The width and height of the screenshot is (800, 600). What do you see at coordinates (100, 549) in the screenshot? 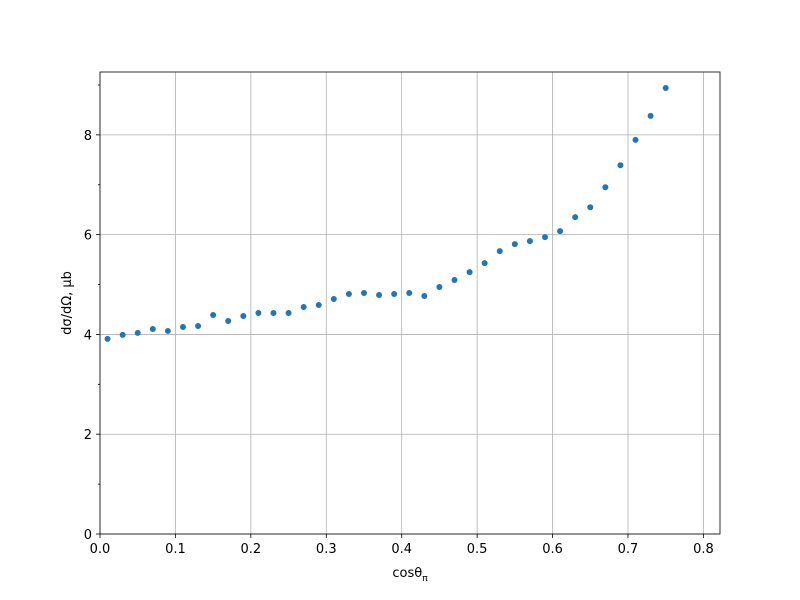
I see `x-tick-label: 0.0` at bounding box center [100, 549].